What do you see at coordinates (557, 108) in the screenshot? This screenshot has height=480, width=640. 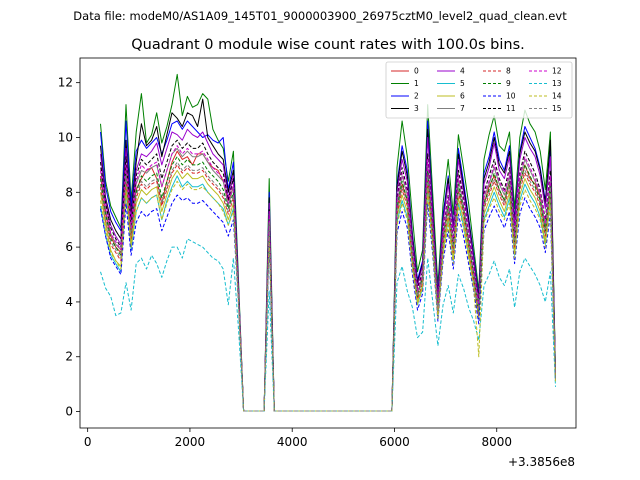 I see `legend-label-15: 15` at bounding box center [557, 108].